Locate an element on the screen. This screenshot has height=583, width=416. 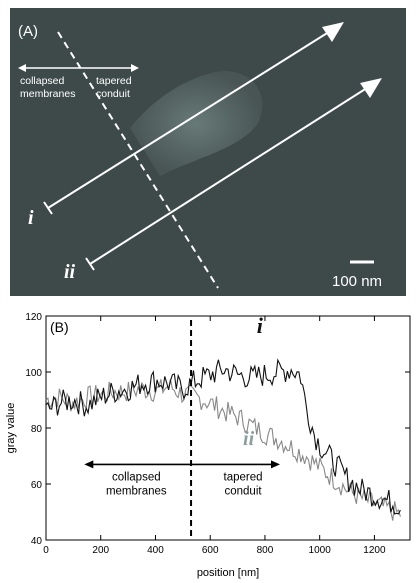
x-tick-label: 400 is located at coordinates (155, 550).